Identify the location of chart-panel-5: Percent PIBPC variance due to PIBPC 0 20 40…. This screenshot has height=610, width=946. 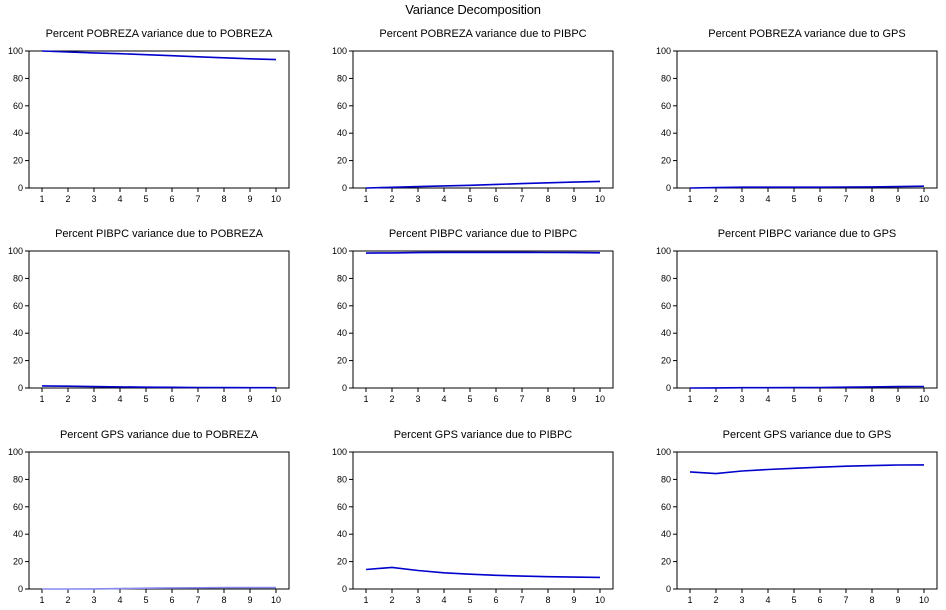
(473, 316).